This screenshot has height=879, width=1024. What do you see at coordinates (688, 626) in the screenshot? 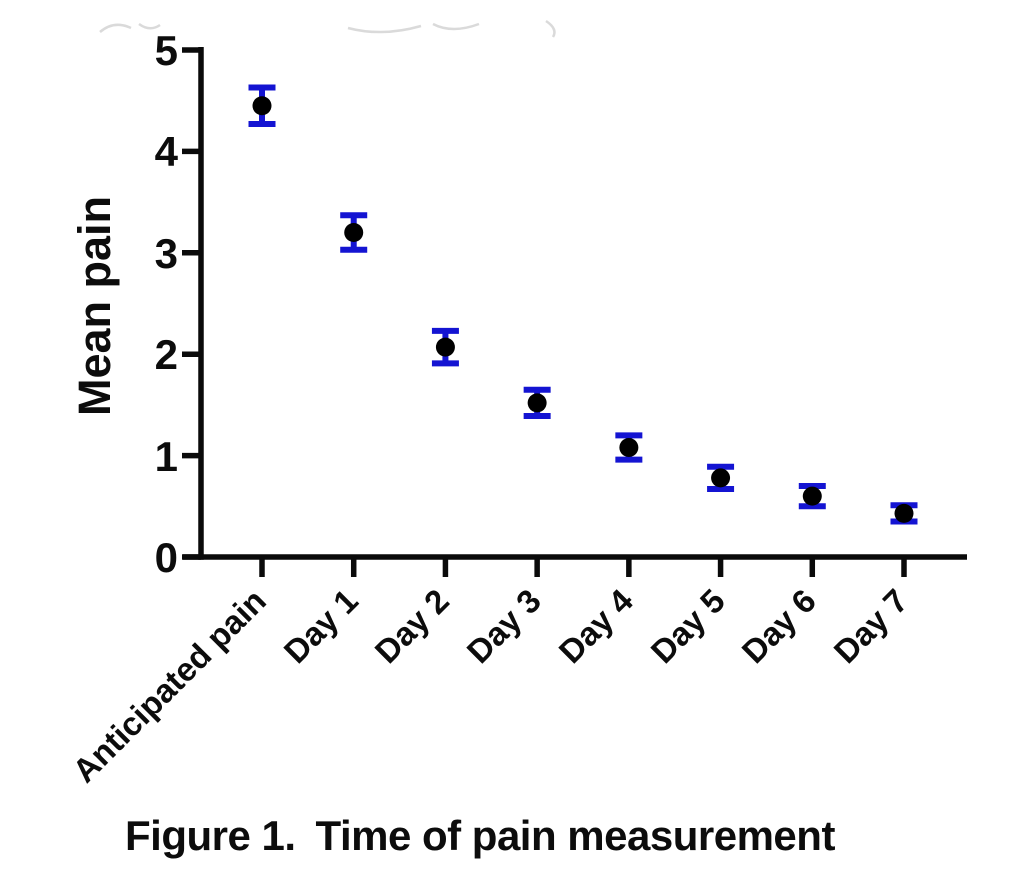
I see `x-label-day-5: Day 5` at bounding box center [688, 626].